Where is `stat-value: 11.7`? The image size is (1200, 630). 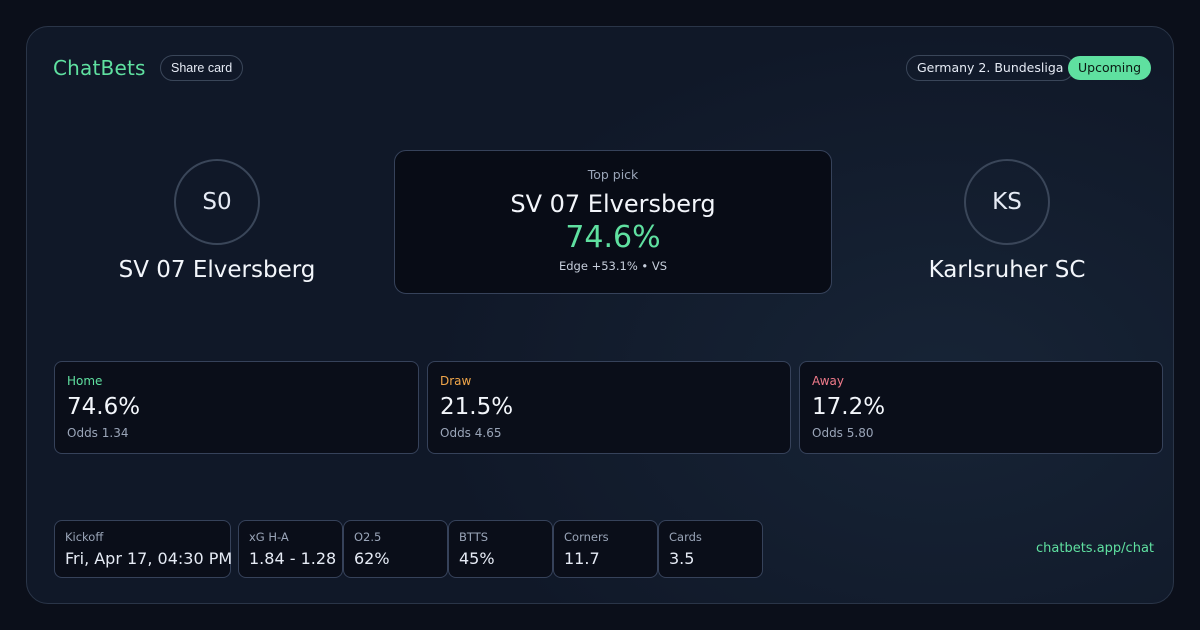 stat-value: 11.7 is located at coordinates (582, 558).